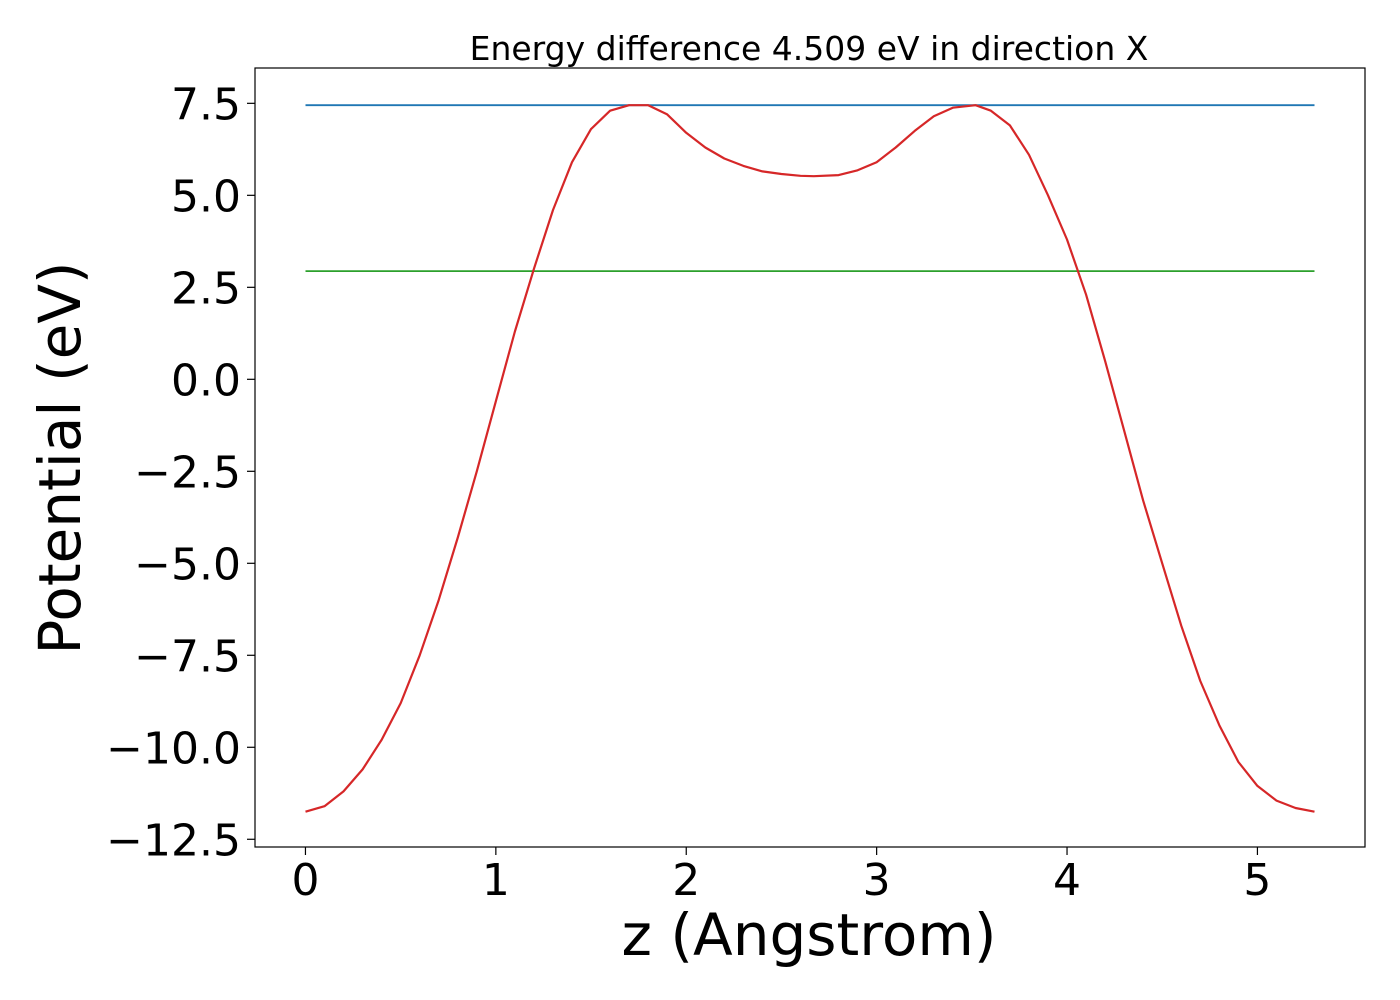 The height and width of the screenshot is (1000, 1400). Describe the element at coordinates (781, 876) in the screenshot. I see `x-axis: 0 1 2 3 4 5` at that location.